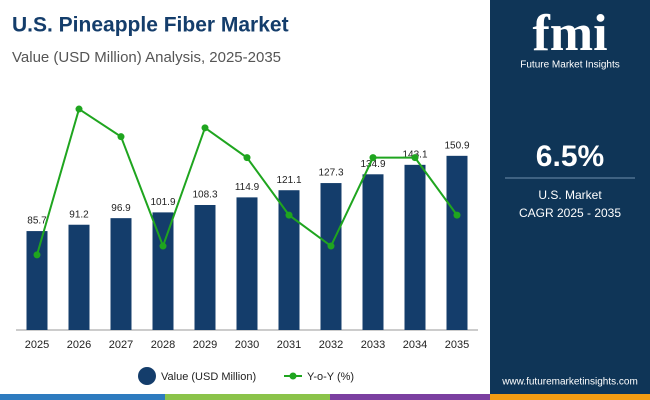  What do you see at coordinates (288, 180) in the screenshot?
I see `value-label: 121.1` at bounding box center [288, 180].